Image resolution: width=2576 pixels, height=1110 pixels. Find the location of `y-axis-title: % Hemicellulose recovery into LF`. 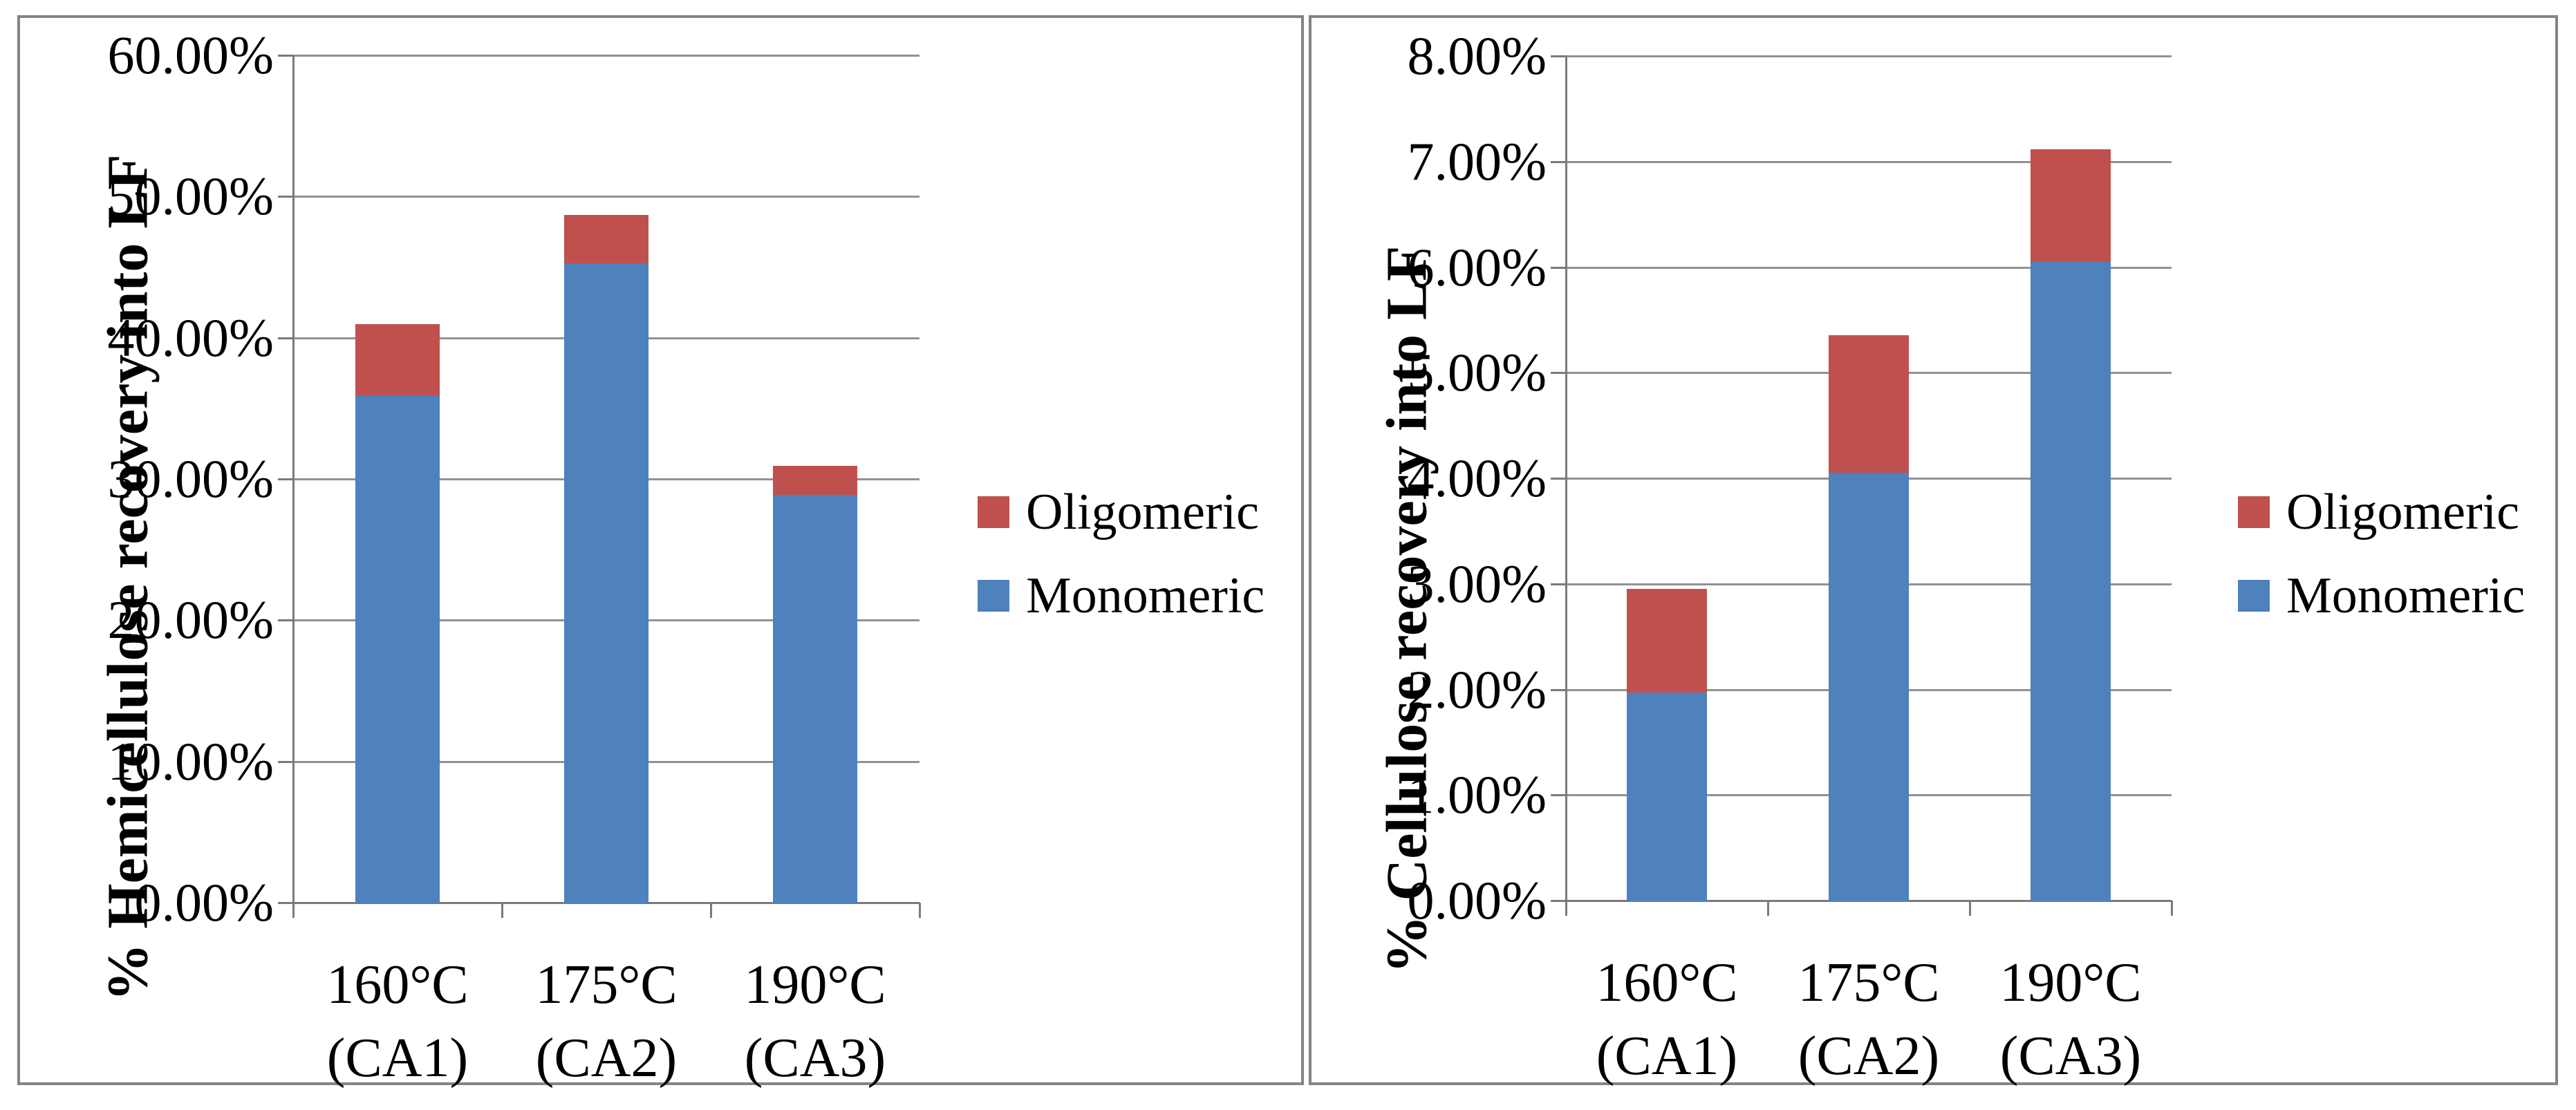

y-axis-title: % Hemicellulose recovery into LF is located at coordinates (127, 577).